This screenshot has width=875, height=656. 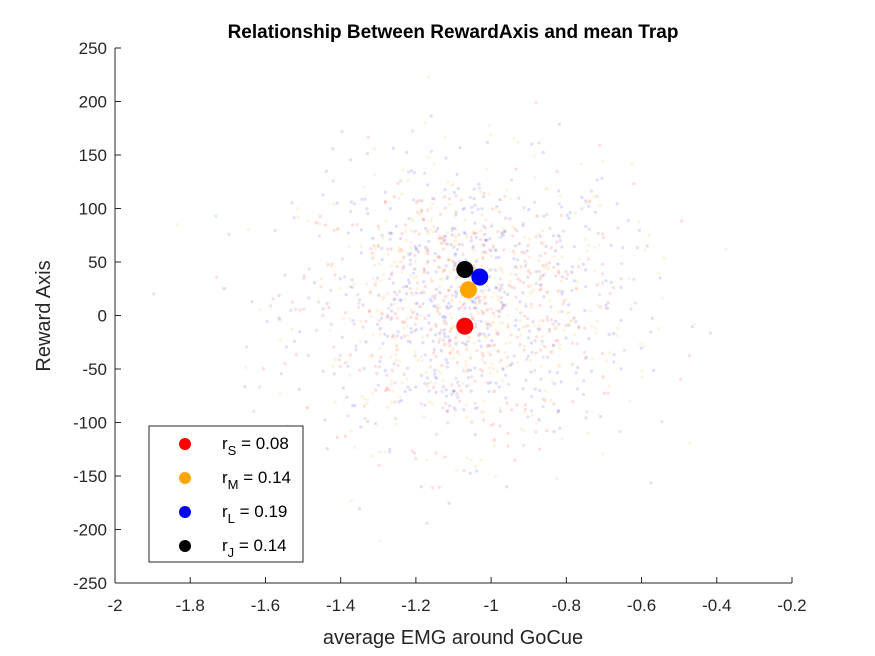 I want to click on x-tick-label: -0.4, so click(x=716, y=605).